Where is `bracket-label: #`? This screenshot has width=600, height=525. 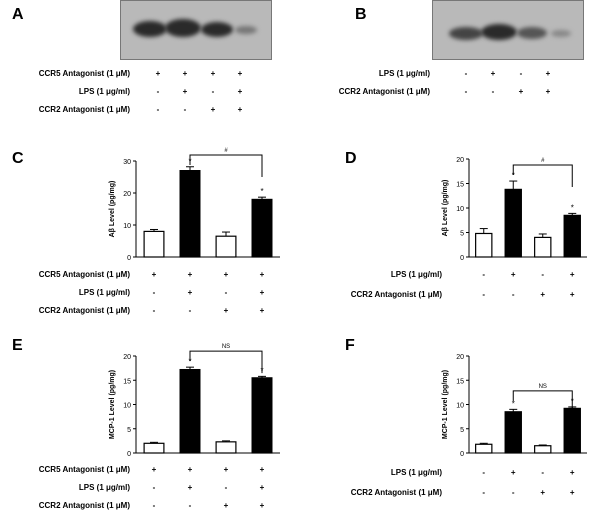 bracket-label: # is located at coordinates (543, 161).